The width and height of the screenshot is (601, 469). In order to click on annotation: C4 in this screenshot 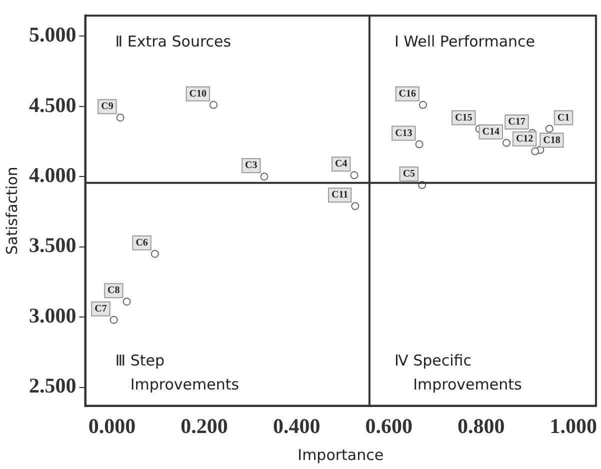, I will do `click(341, 164)`.